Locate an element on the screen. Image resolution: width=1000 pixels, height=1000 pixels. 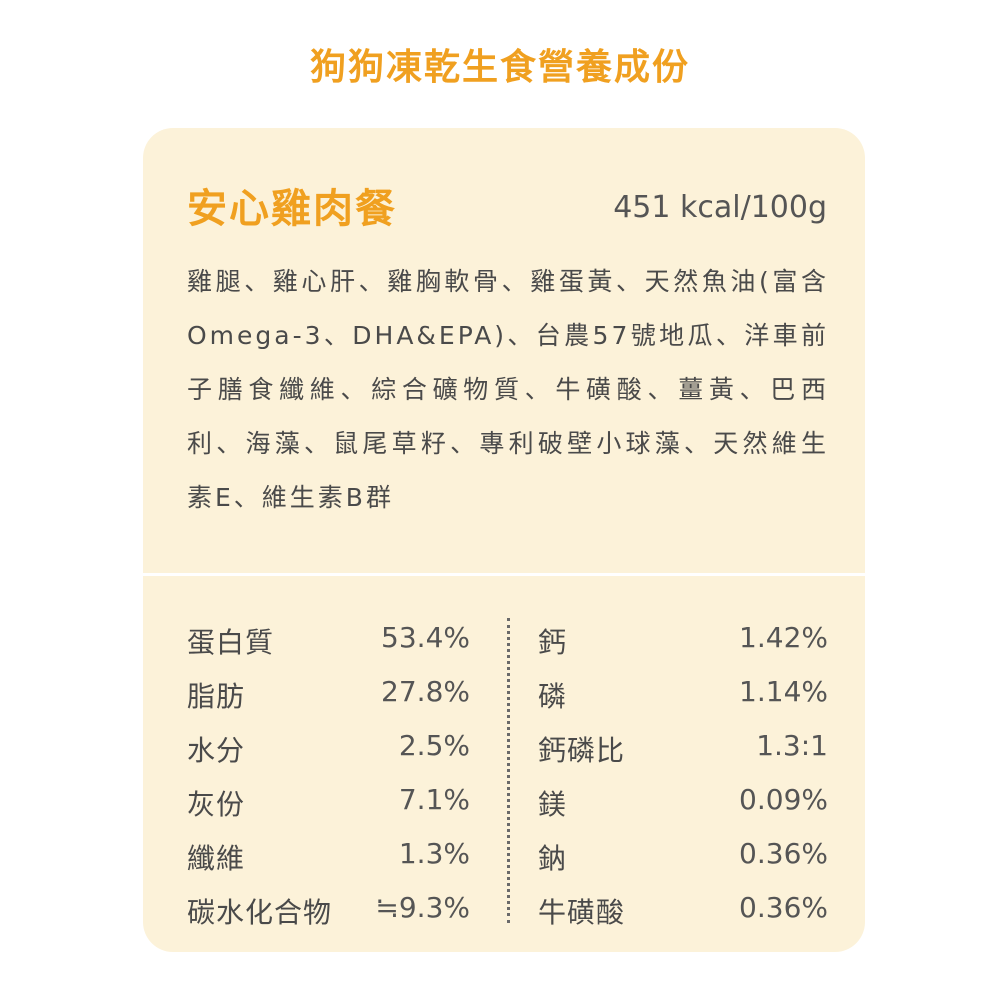
nutrient-row-moisture: 水分 2.5% is located at coordinates (328, 748).